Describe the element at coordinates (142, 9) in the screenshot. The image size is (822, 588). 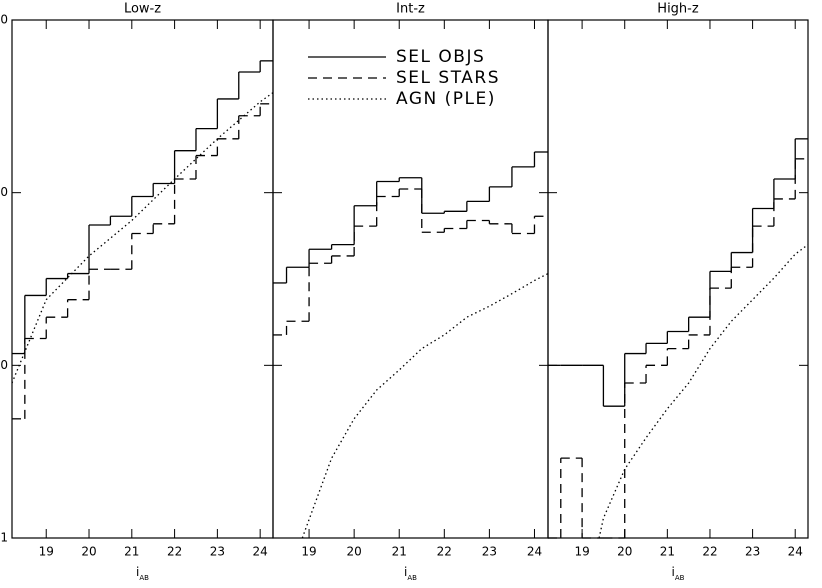
I see `panel-title: Low-z` at that location.